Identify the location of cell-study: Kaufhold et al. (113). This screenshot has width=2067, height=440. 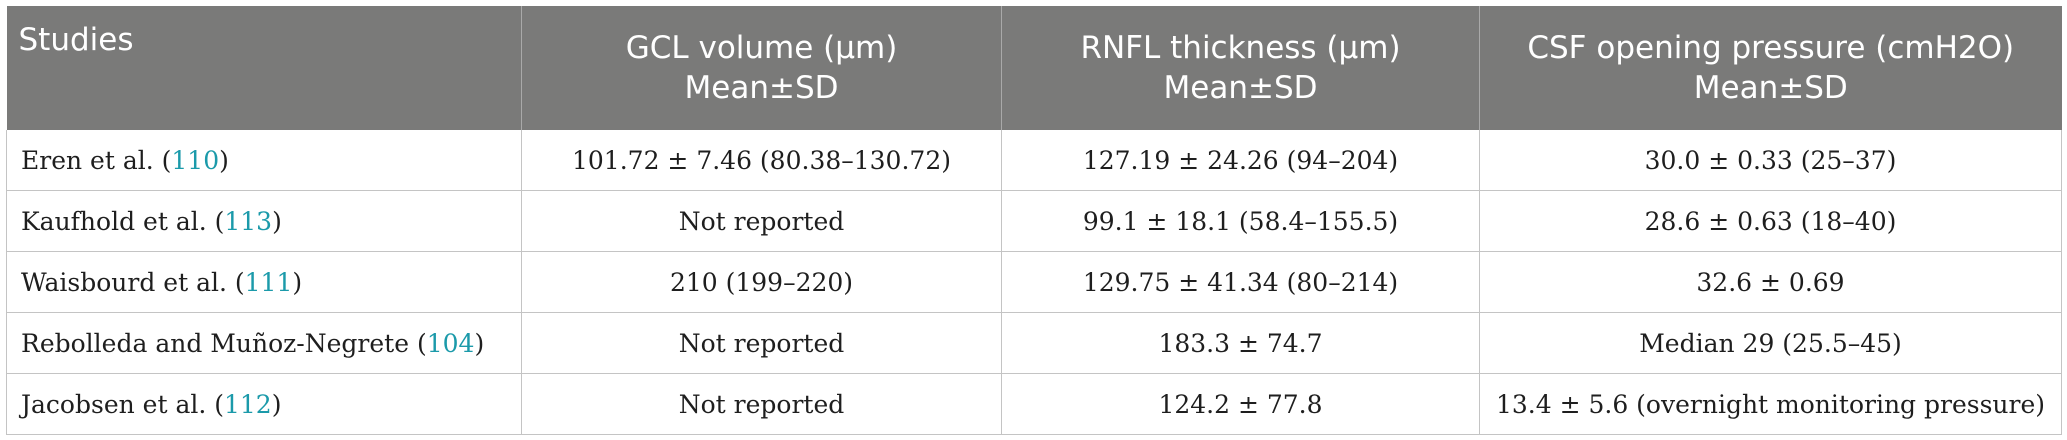
(264, 221).